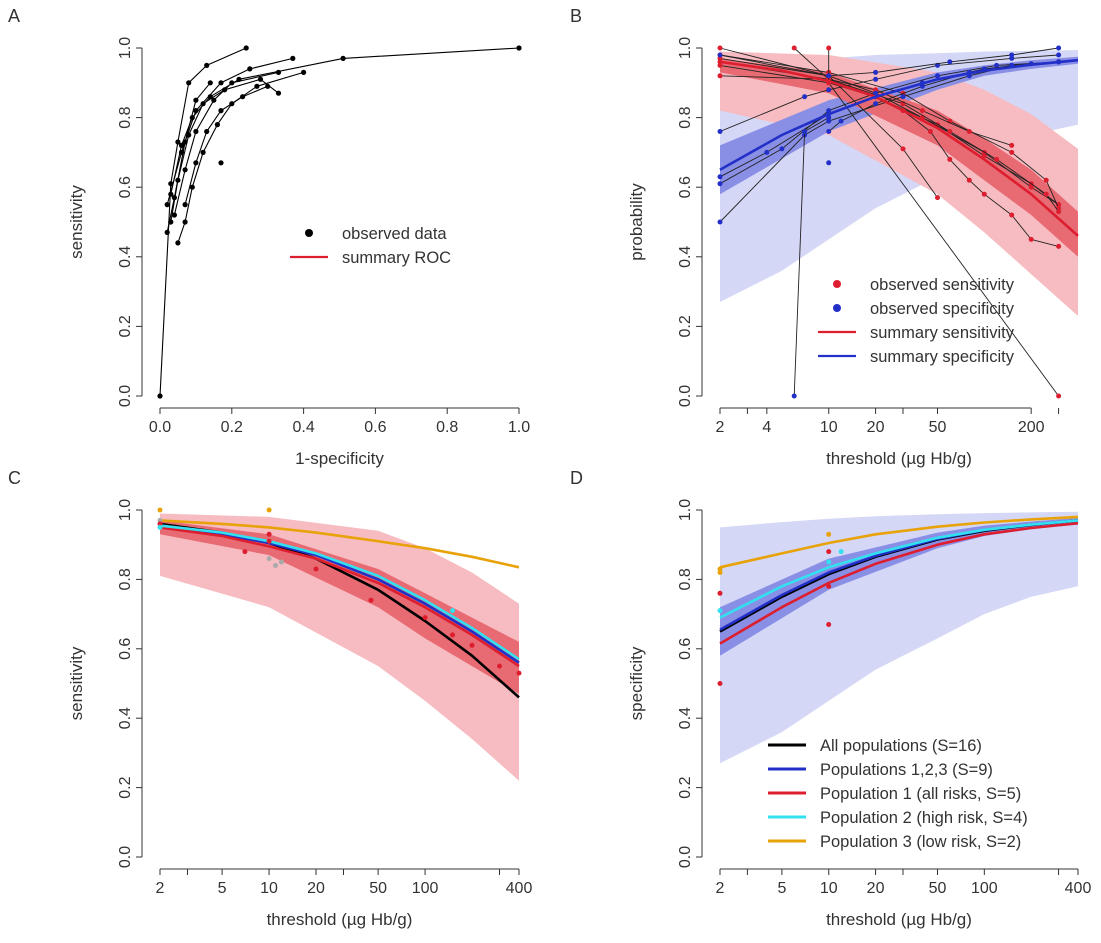  I want to click on panel-label: C, so click(14, 478).